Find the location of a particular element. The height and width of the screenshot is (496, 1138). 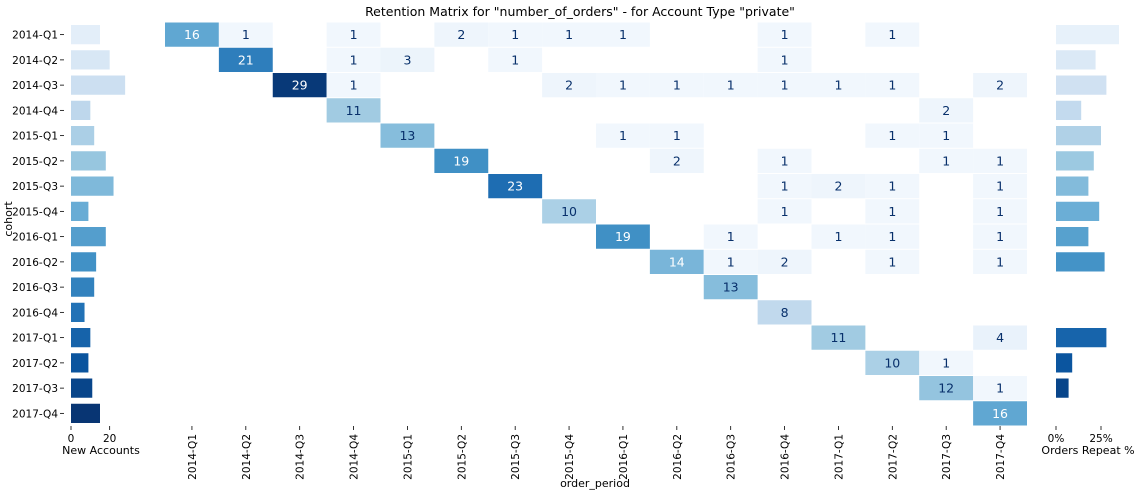

period-tick-label: 2016-Q2 is located at coordinates (678, 457).